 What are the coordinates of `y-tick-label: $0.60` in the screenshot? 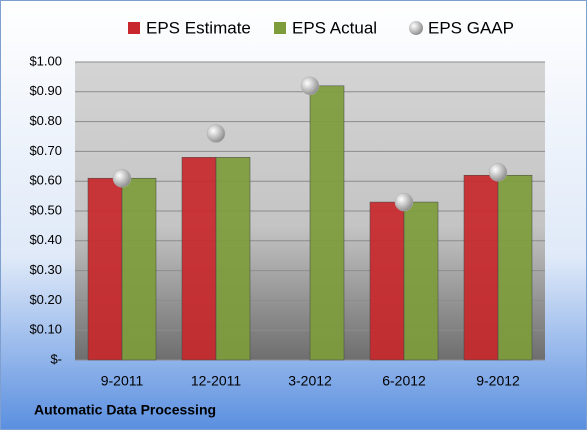 It's located at (45, 180).